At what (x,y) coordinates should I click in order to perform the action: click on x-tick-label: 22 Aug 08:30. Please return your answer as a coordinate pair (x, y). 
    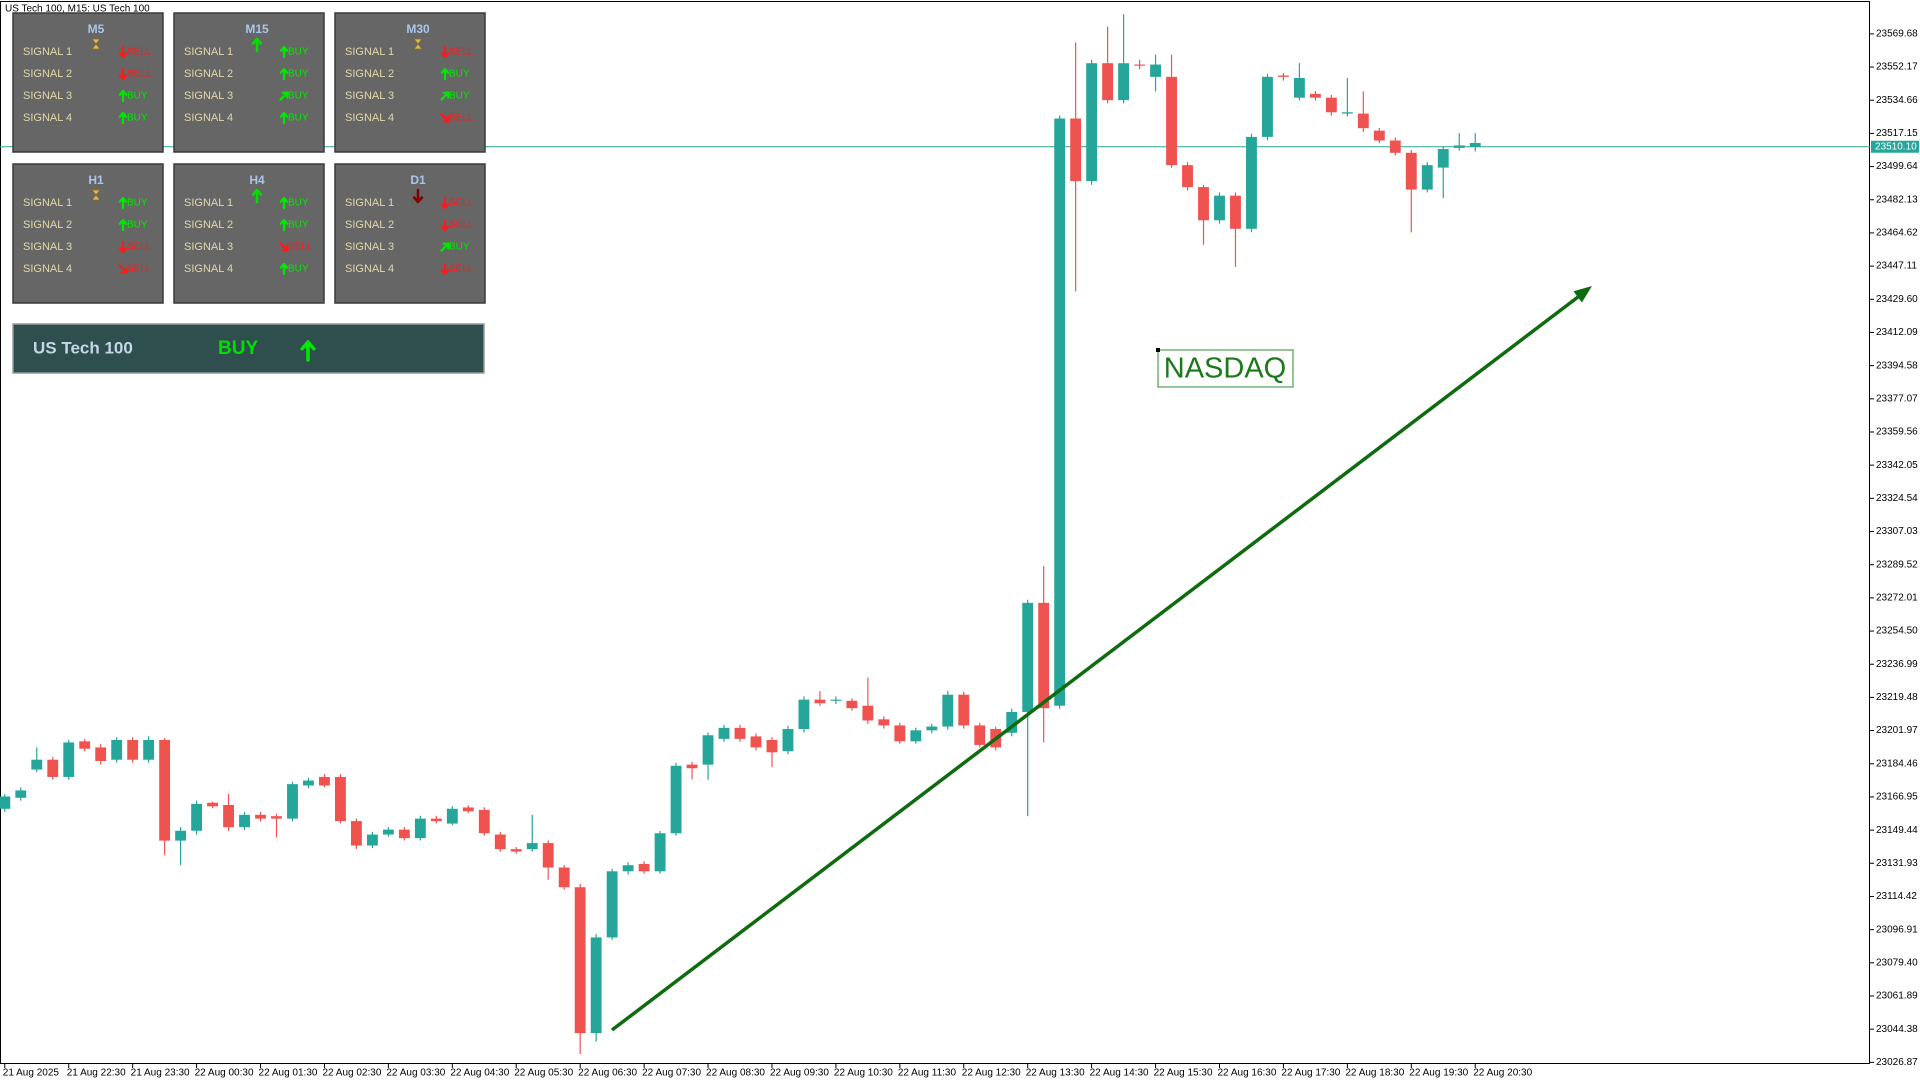
    Looking at the image, I should click on (735, 1073).